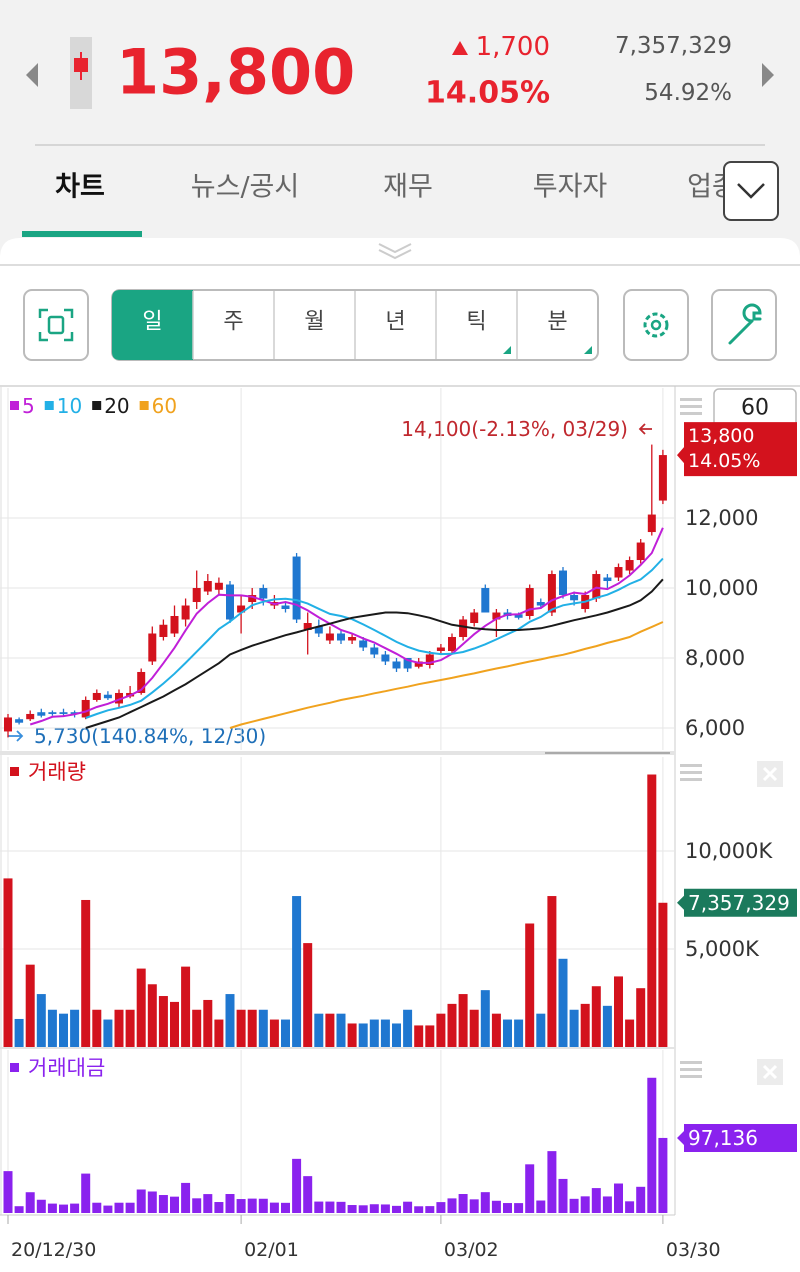 This screenshot has width=800, height=1272. I want to click on period-option: 일, so click(152, 322).